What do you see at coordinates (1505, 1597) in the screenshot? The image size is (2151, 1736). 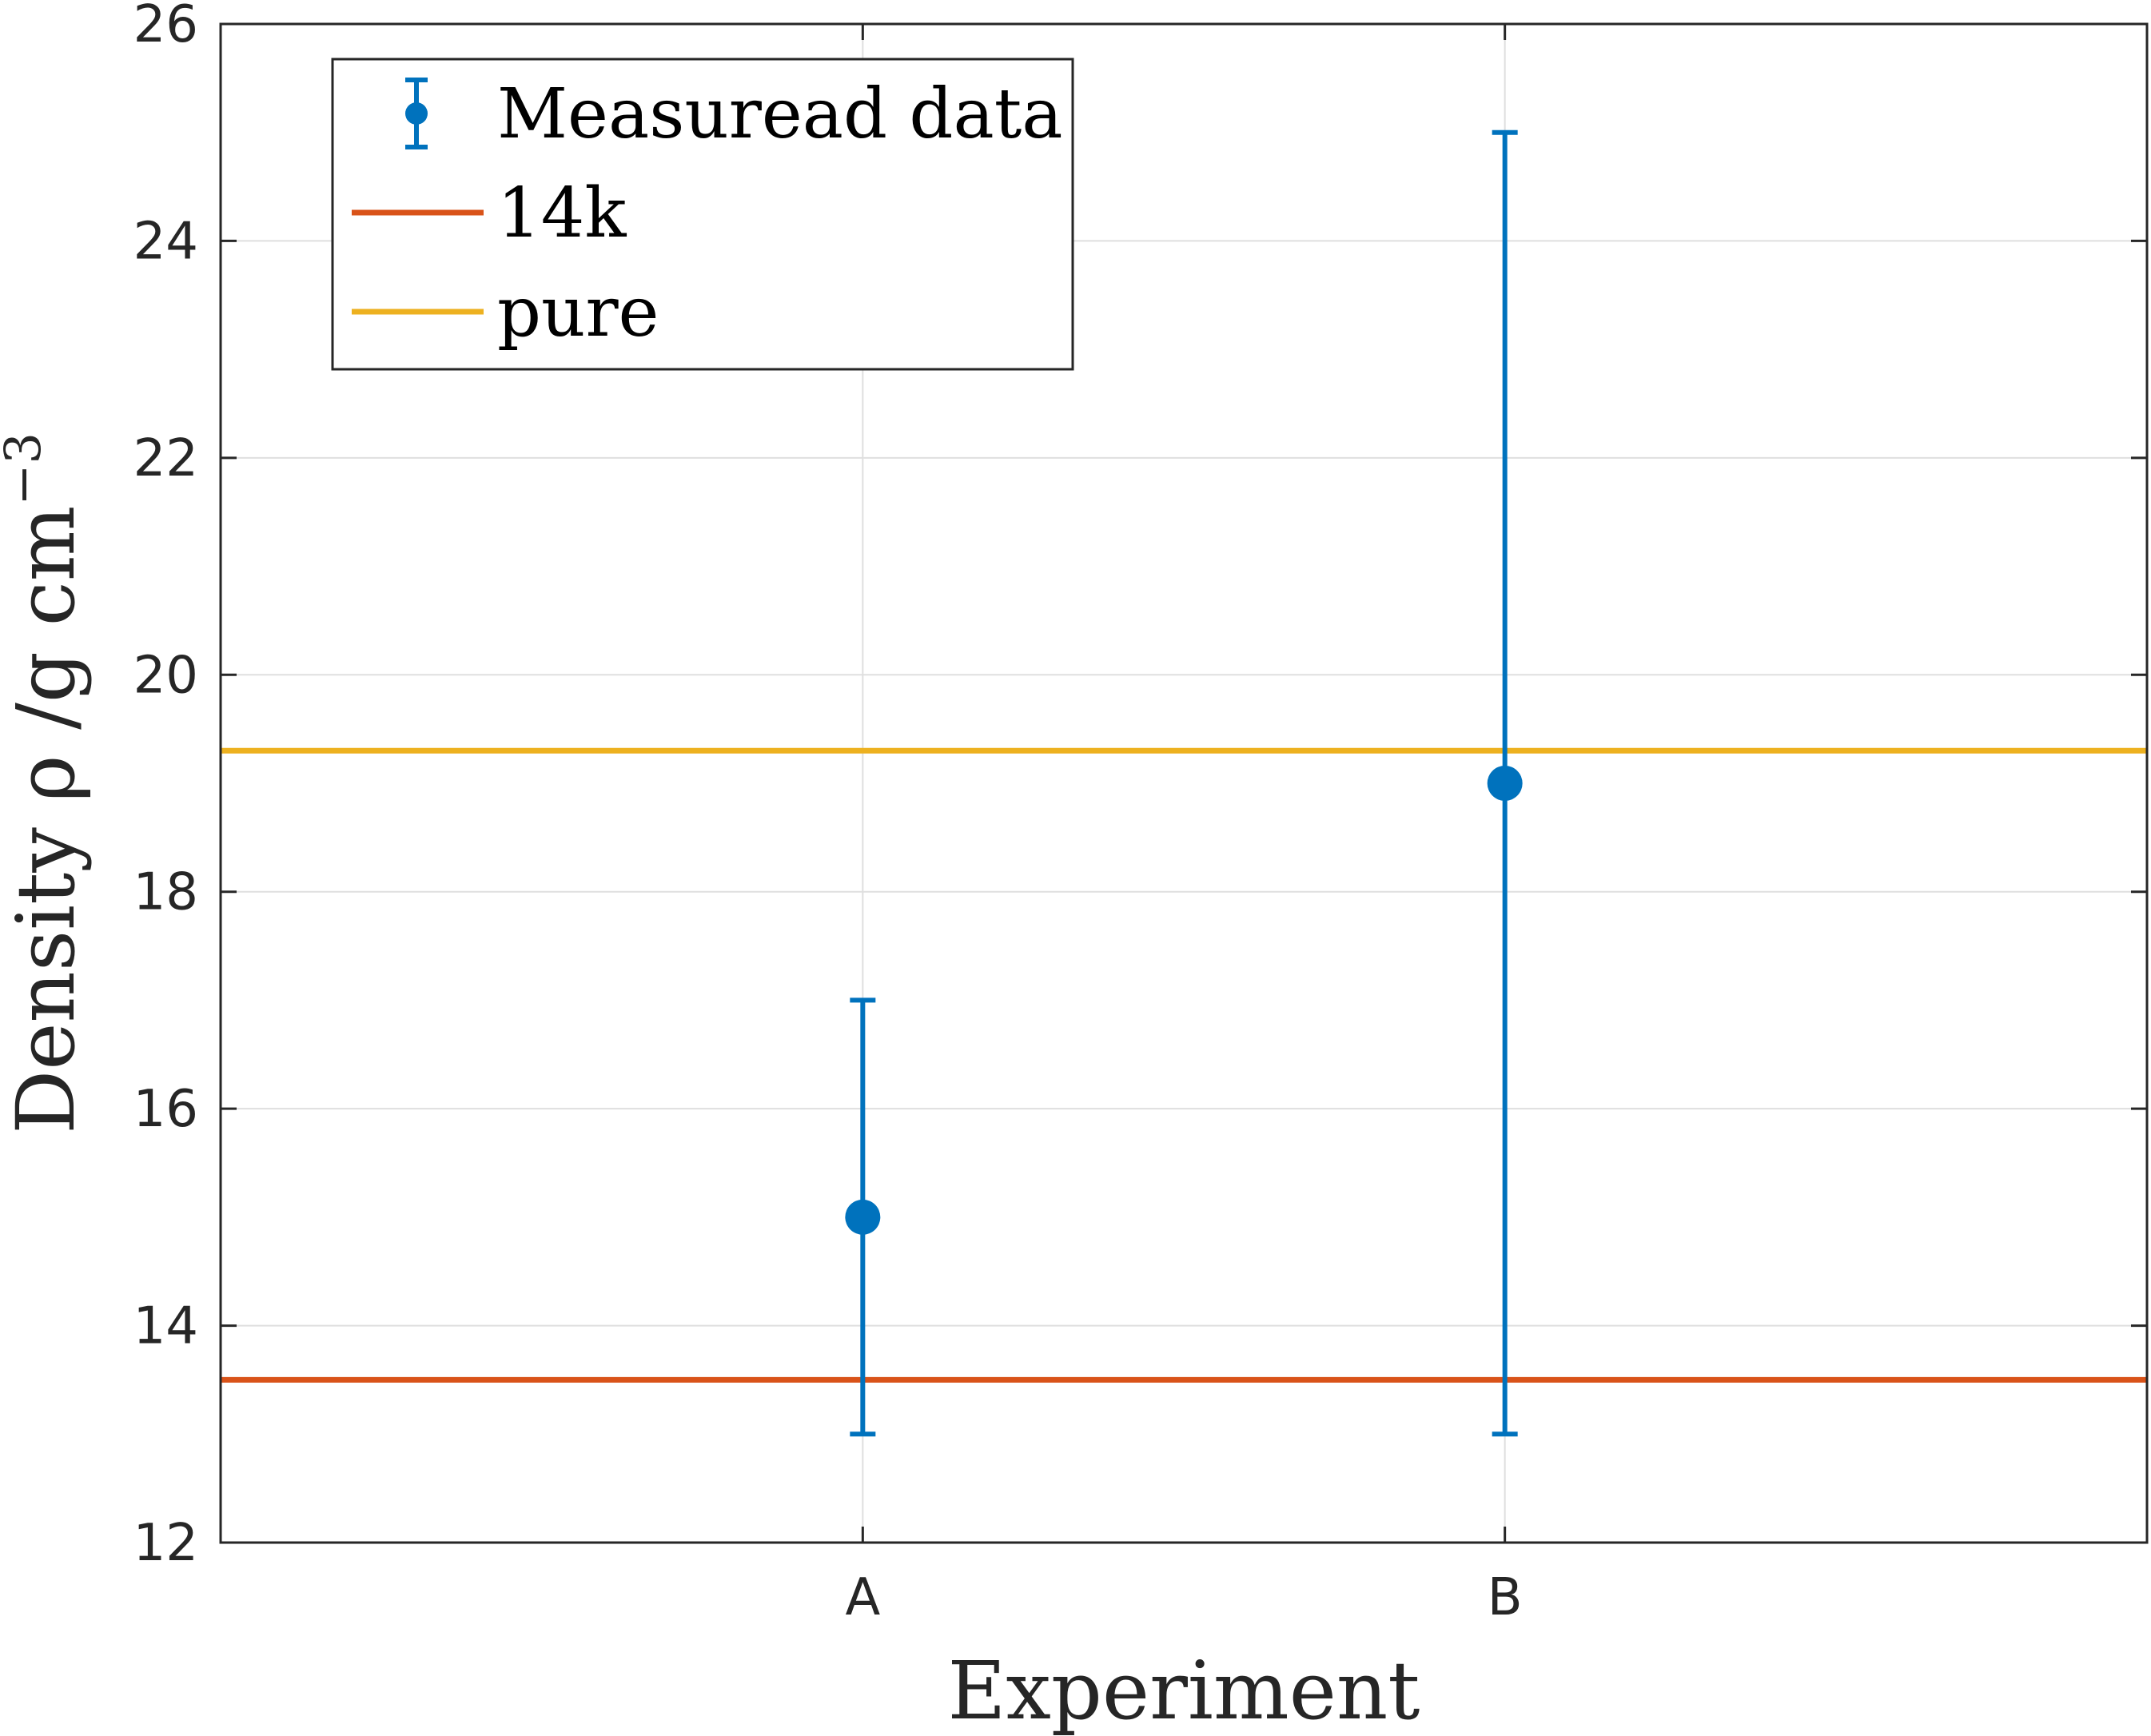 I see `x-tick-label-b: B` at bounding box center [1505, 1597].